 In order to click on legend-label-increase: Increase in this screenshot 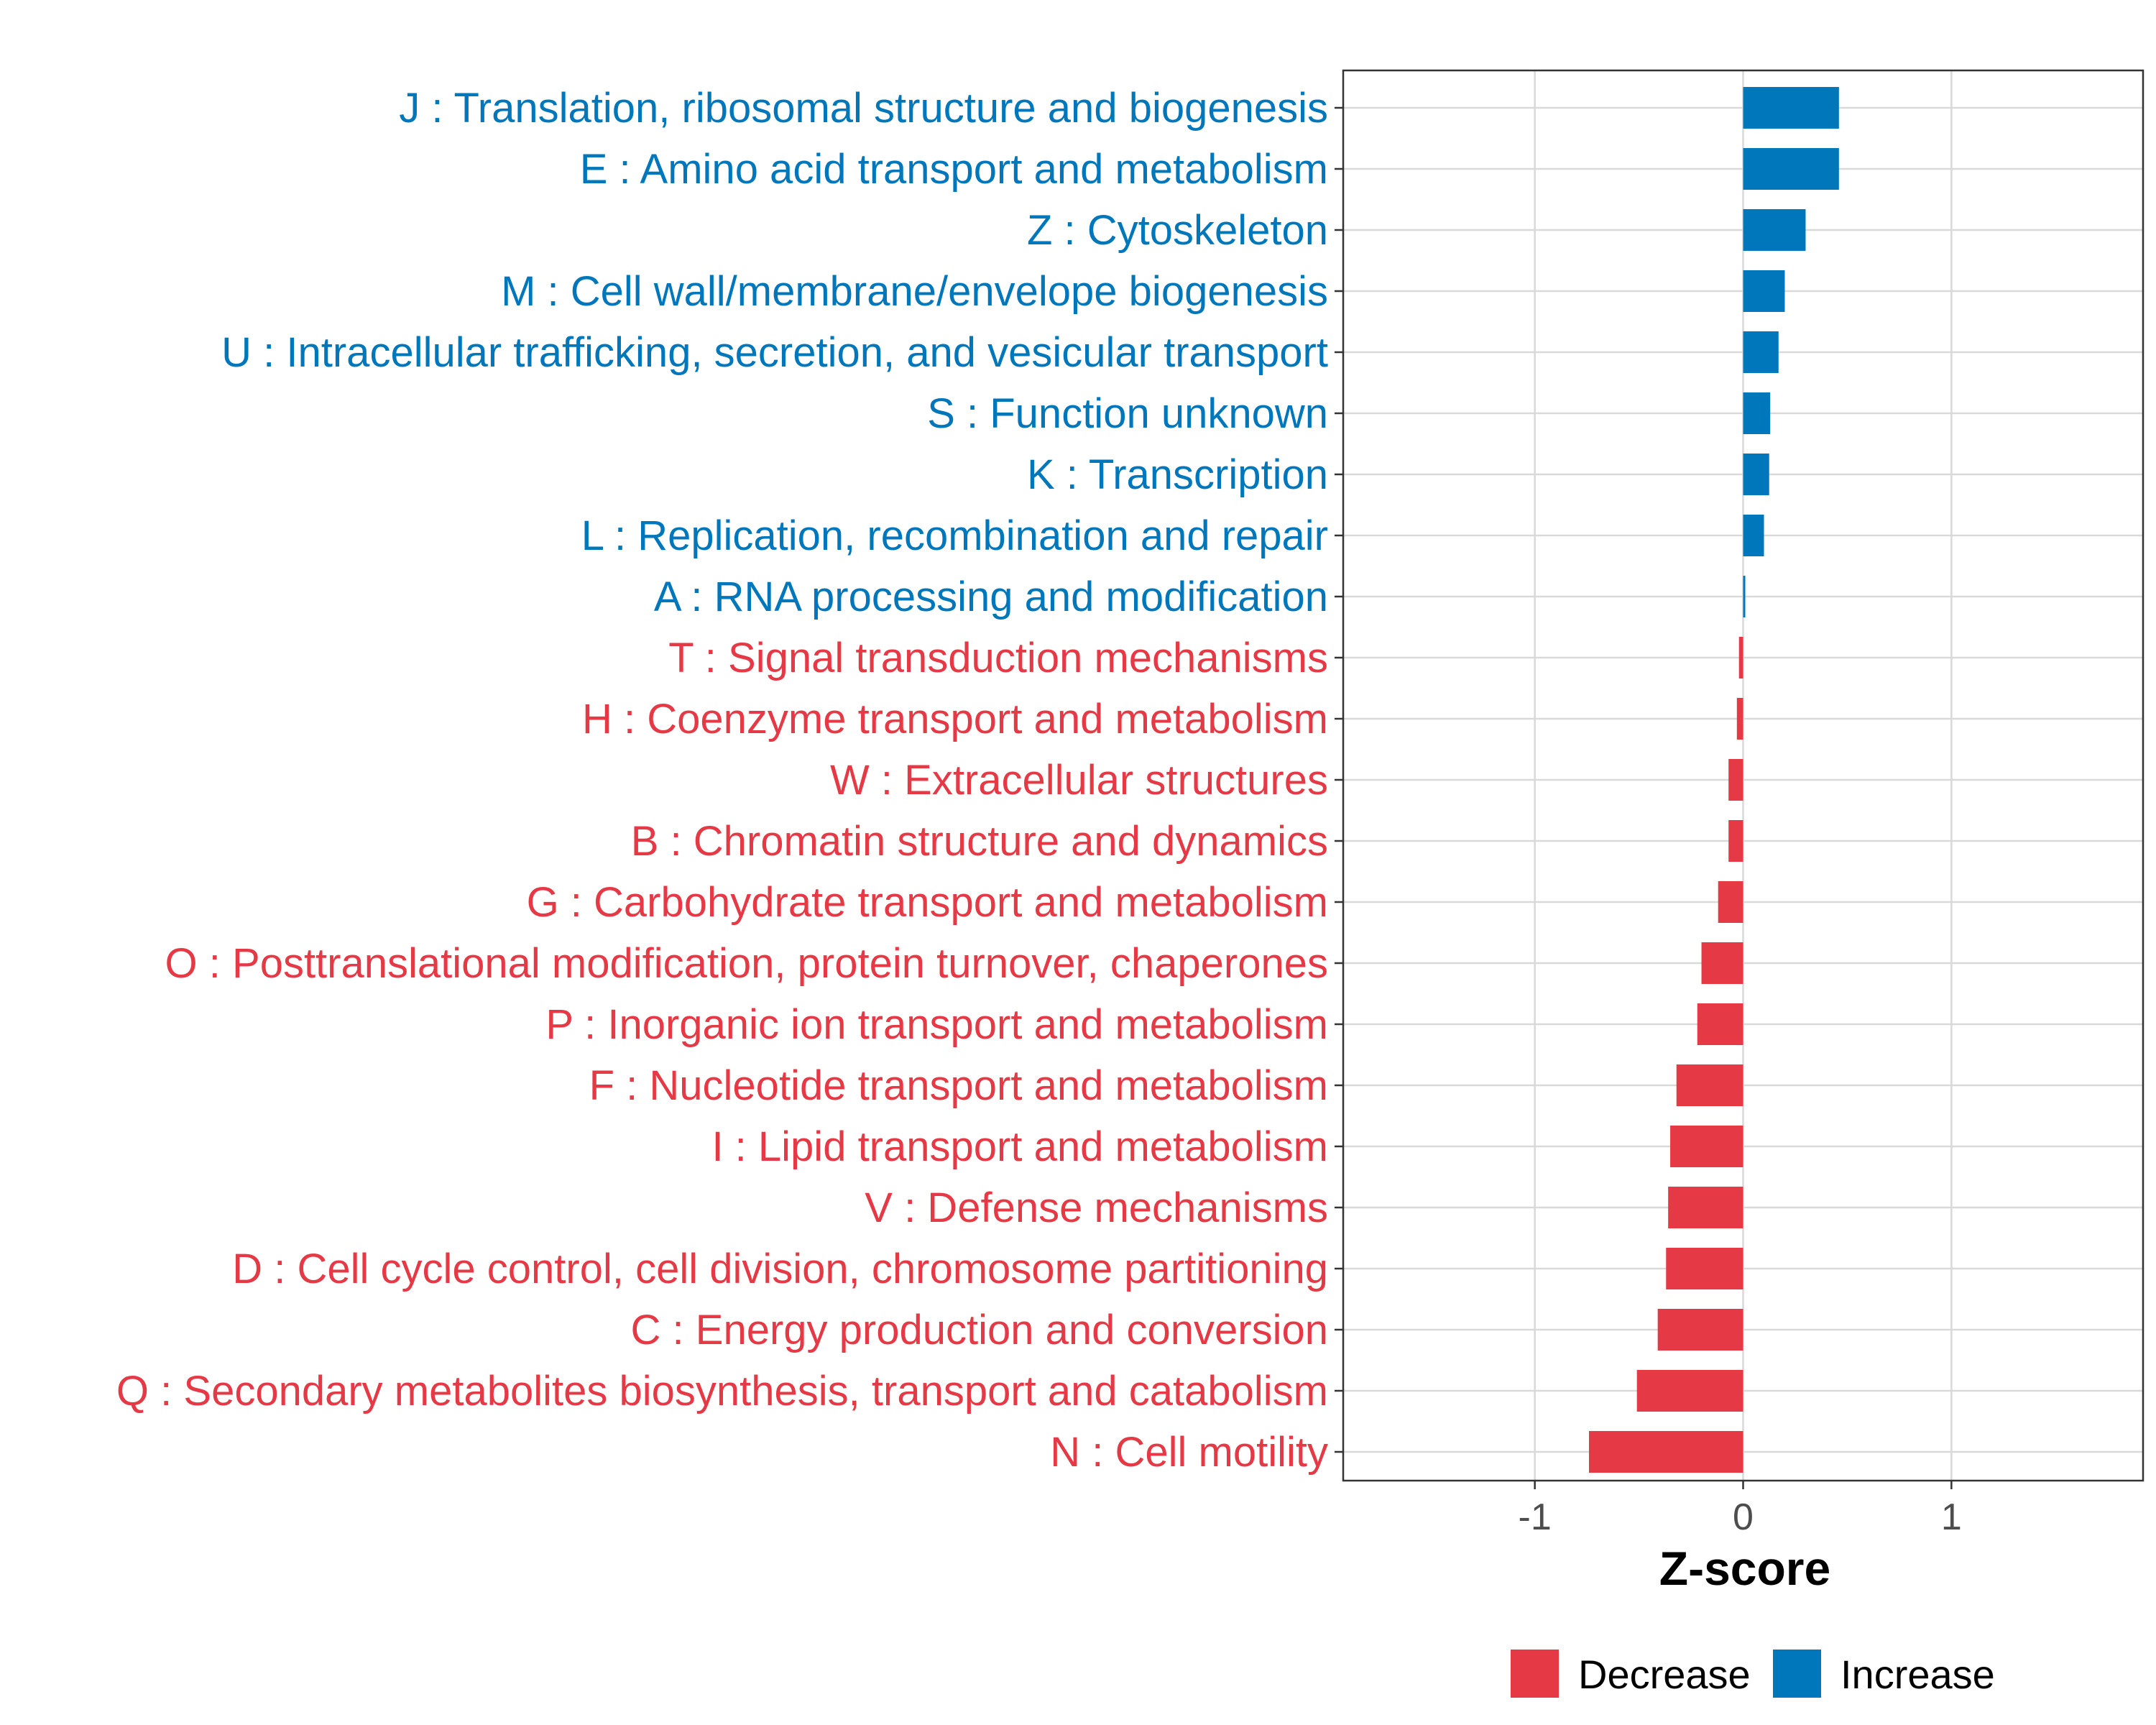, I will do `click(1918, 1674)`.